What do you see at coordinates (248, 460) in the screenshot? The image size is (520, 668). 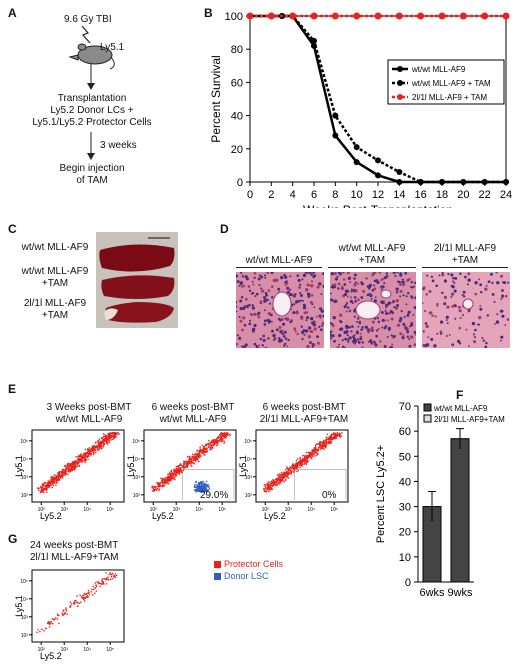 I see `y-tick-label: 10⁴` at bounding box center [248, 460].